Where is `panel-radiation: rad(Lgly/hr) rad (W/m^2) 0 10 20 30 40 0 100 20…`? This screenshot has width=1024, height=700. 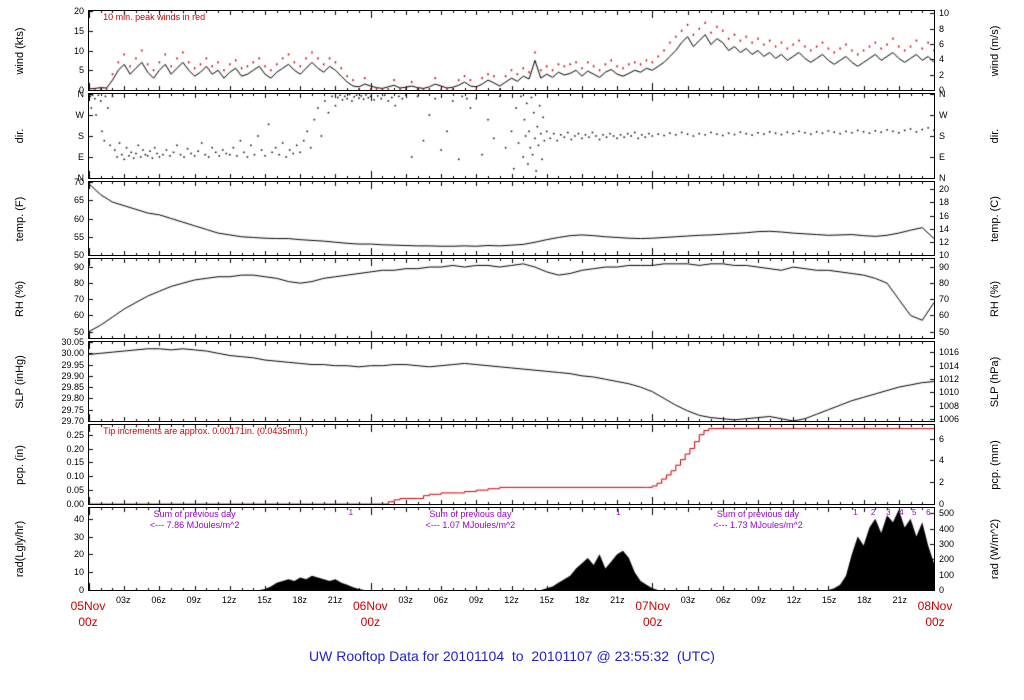
panel-radiation: rad(Lgly/hr) rad (W/m^2) 0 10 20 30 40 0 100 20… is located at coordinates (512, 551).